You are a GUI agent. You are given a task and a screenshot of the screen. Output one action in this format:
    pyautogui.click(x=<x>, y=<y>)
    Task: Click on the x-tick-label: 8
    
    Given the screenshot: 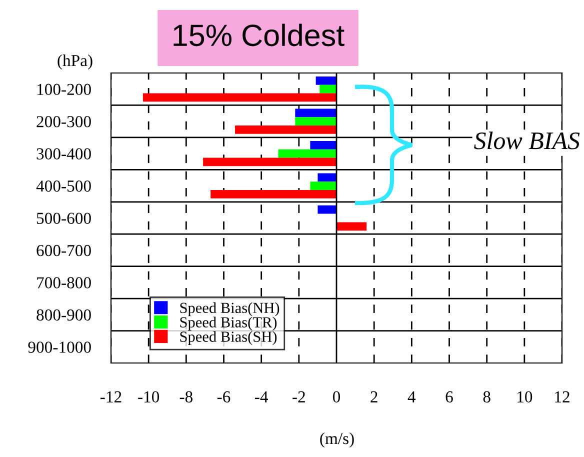 What is the action you would take?
    pyautogui.click(x=486, y=397)
    